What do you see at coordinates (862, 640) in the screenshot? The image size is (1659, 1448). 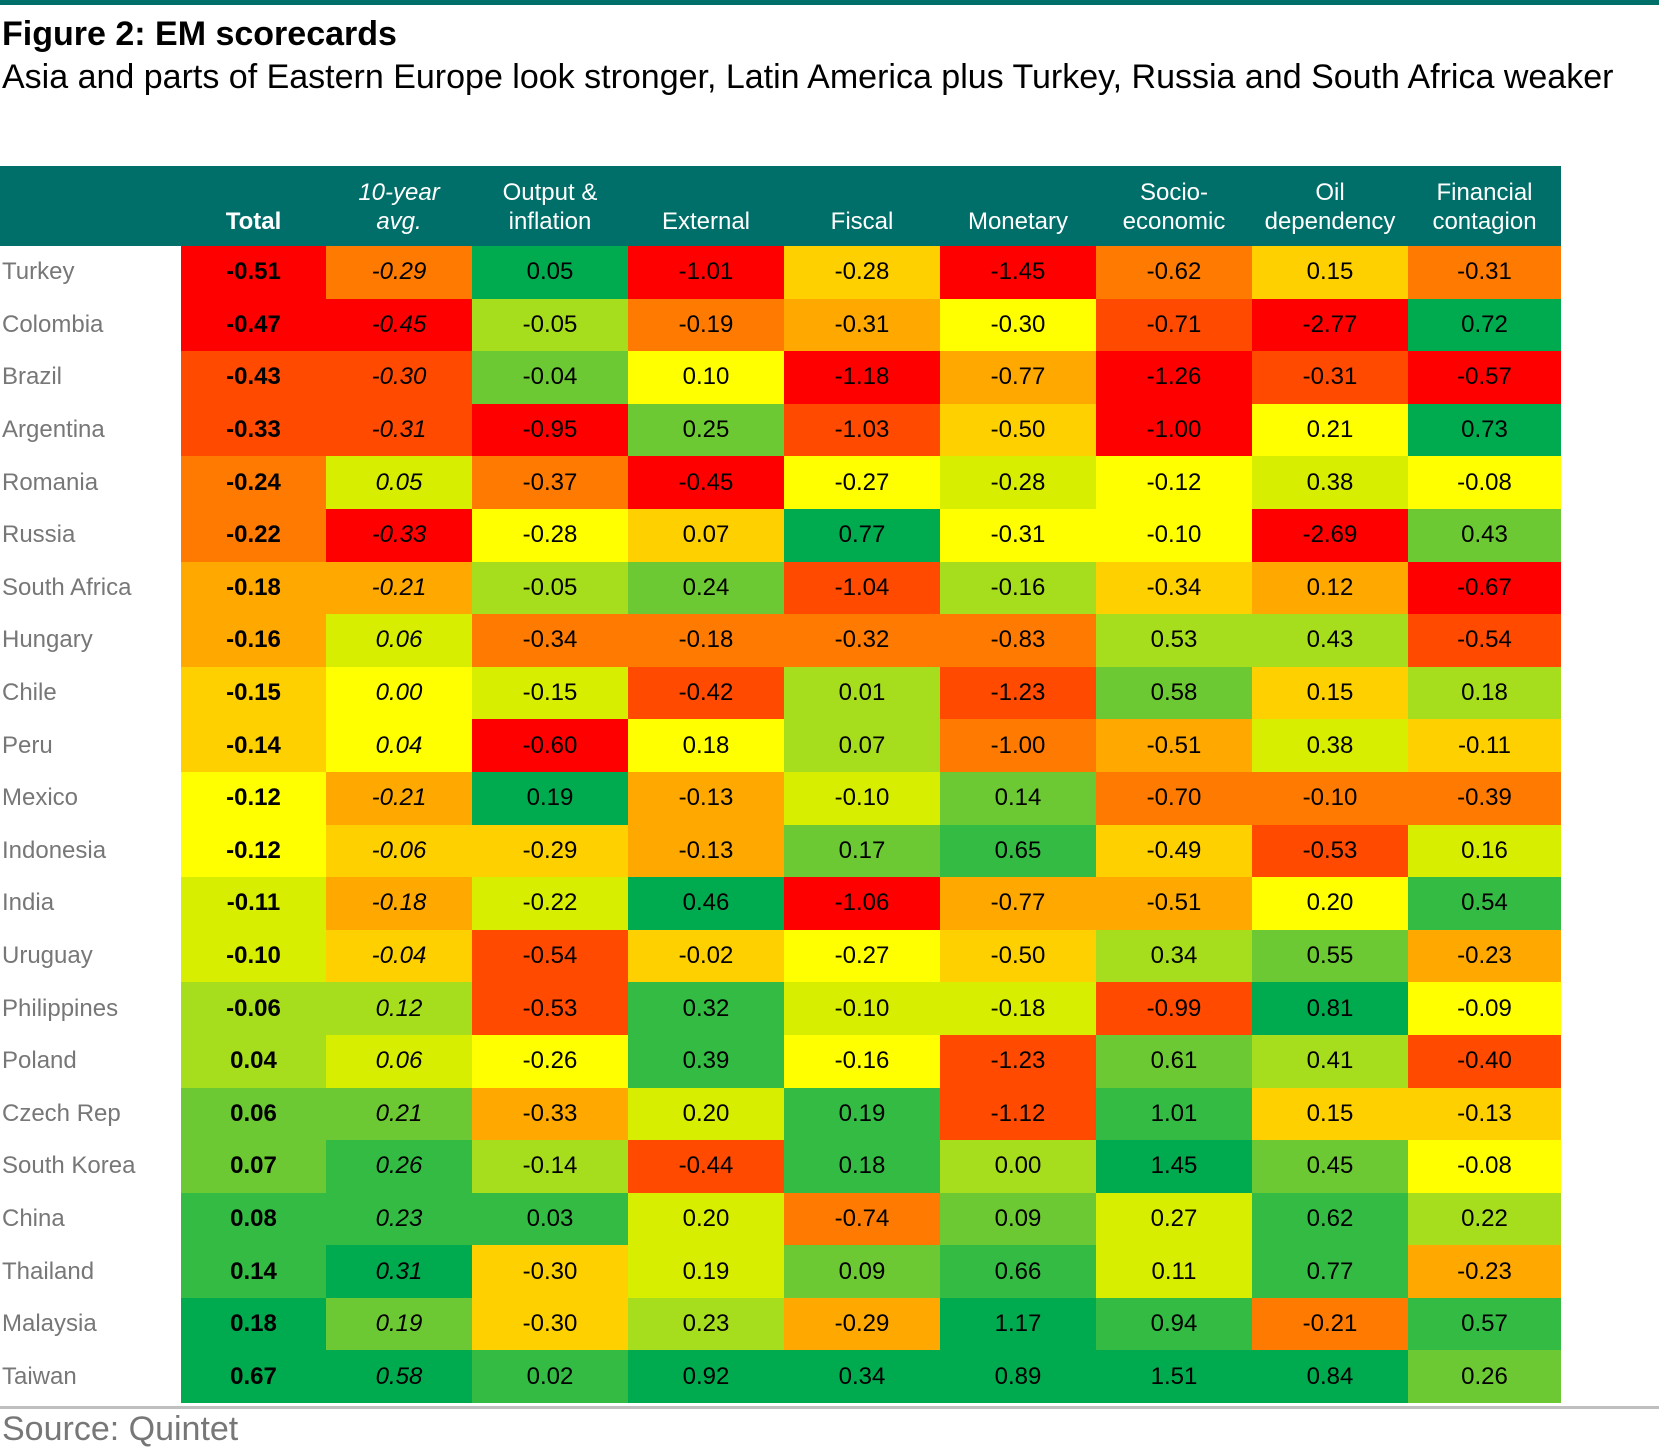 I see `heatmap-cell-fiscal: -0.32` at bounding box center [862, 640].